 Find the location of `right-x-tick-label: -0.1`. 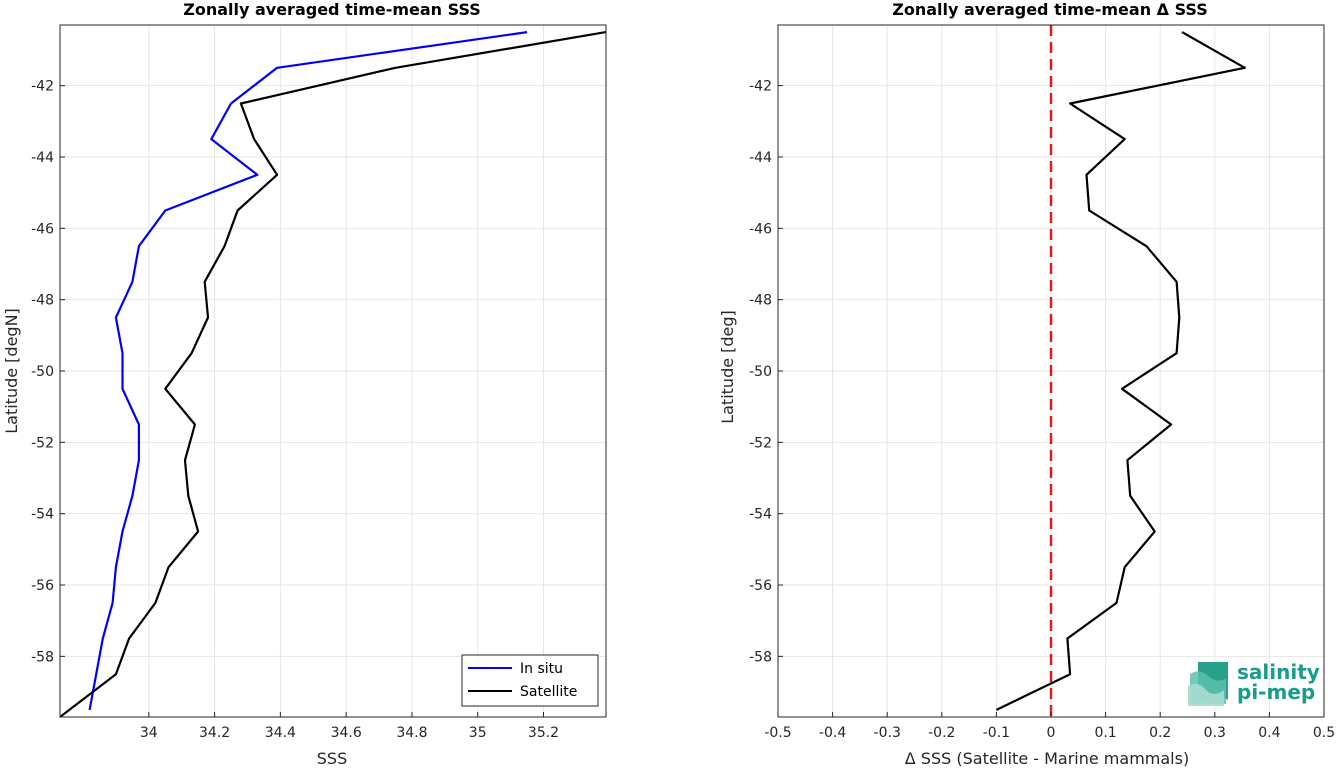

right-x-tick-label: -0.1 is located at coordinates (996, 733).